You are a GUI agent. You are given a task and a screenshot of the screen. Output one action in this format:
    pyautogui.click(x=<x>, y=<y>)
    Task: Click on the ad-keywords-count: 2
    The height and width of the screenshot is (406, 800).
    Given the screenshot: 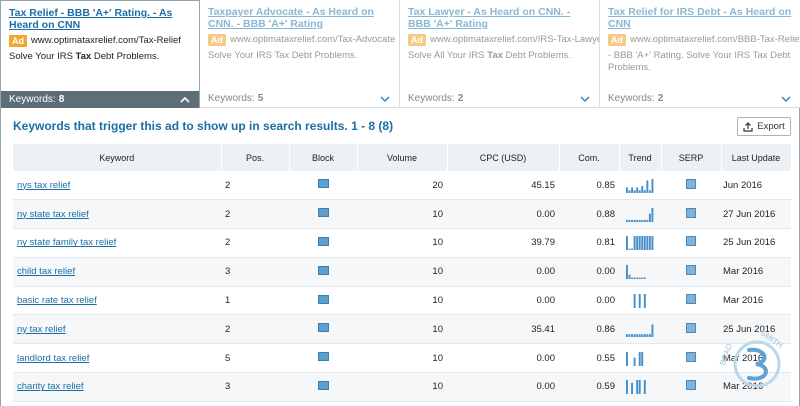 What is the action you would take?
    pyautogui.click(x=660, y=98)
    